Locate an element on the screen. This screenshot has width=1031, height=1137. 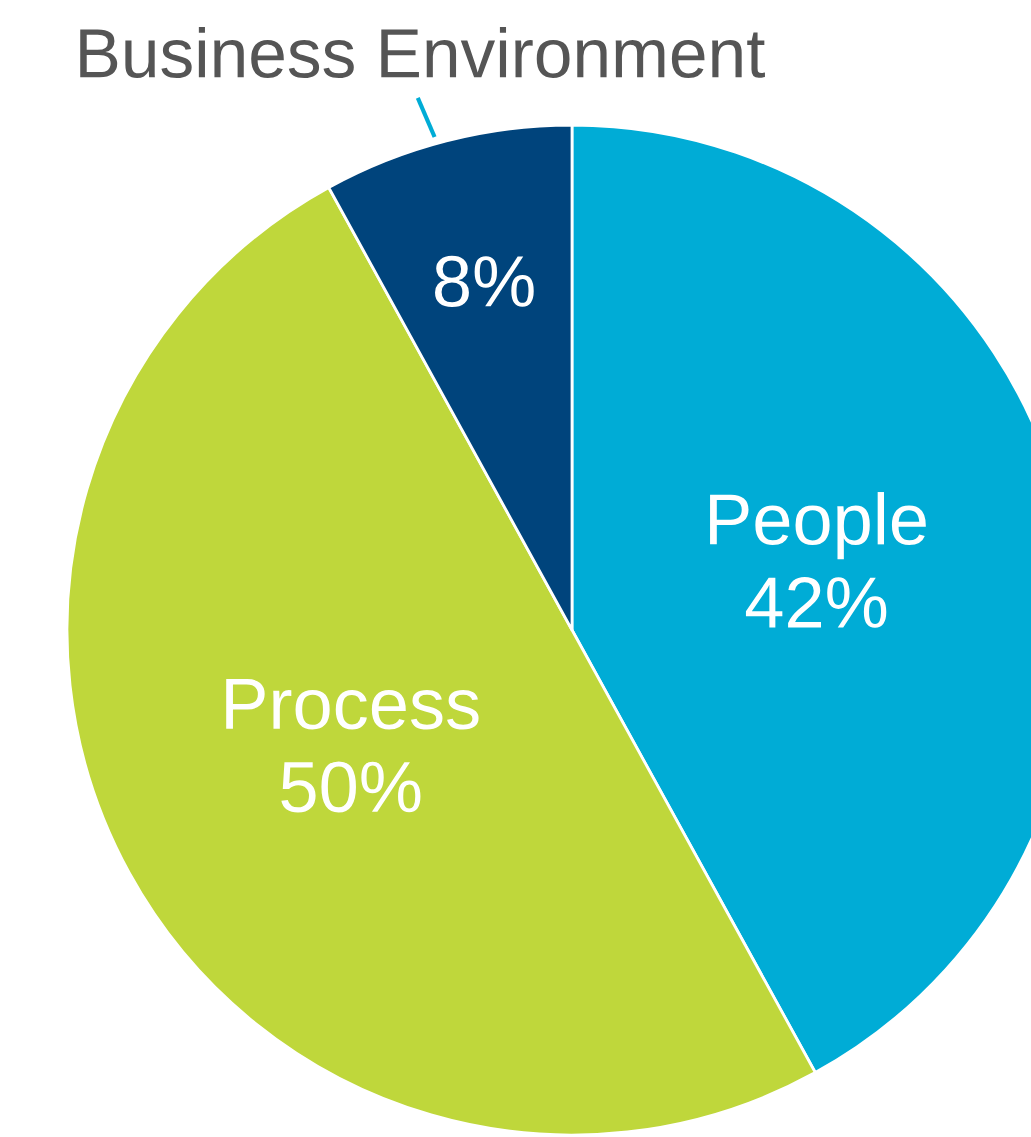
data-label: 8% is located at coordinates (484, 281).